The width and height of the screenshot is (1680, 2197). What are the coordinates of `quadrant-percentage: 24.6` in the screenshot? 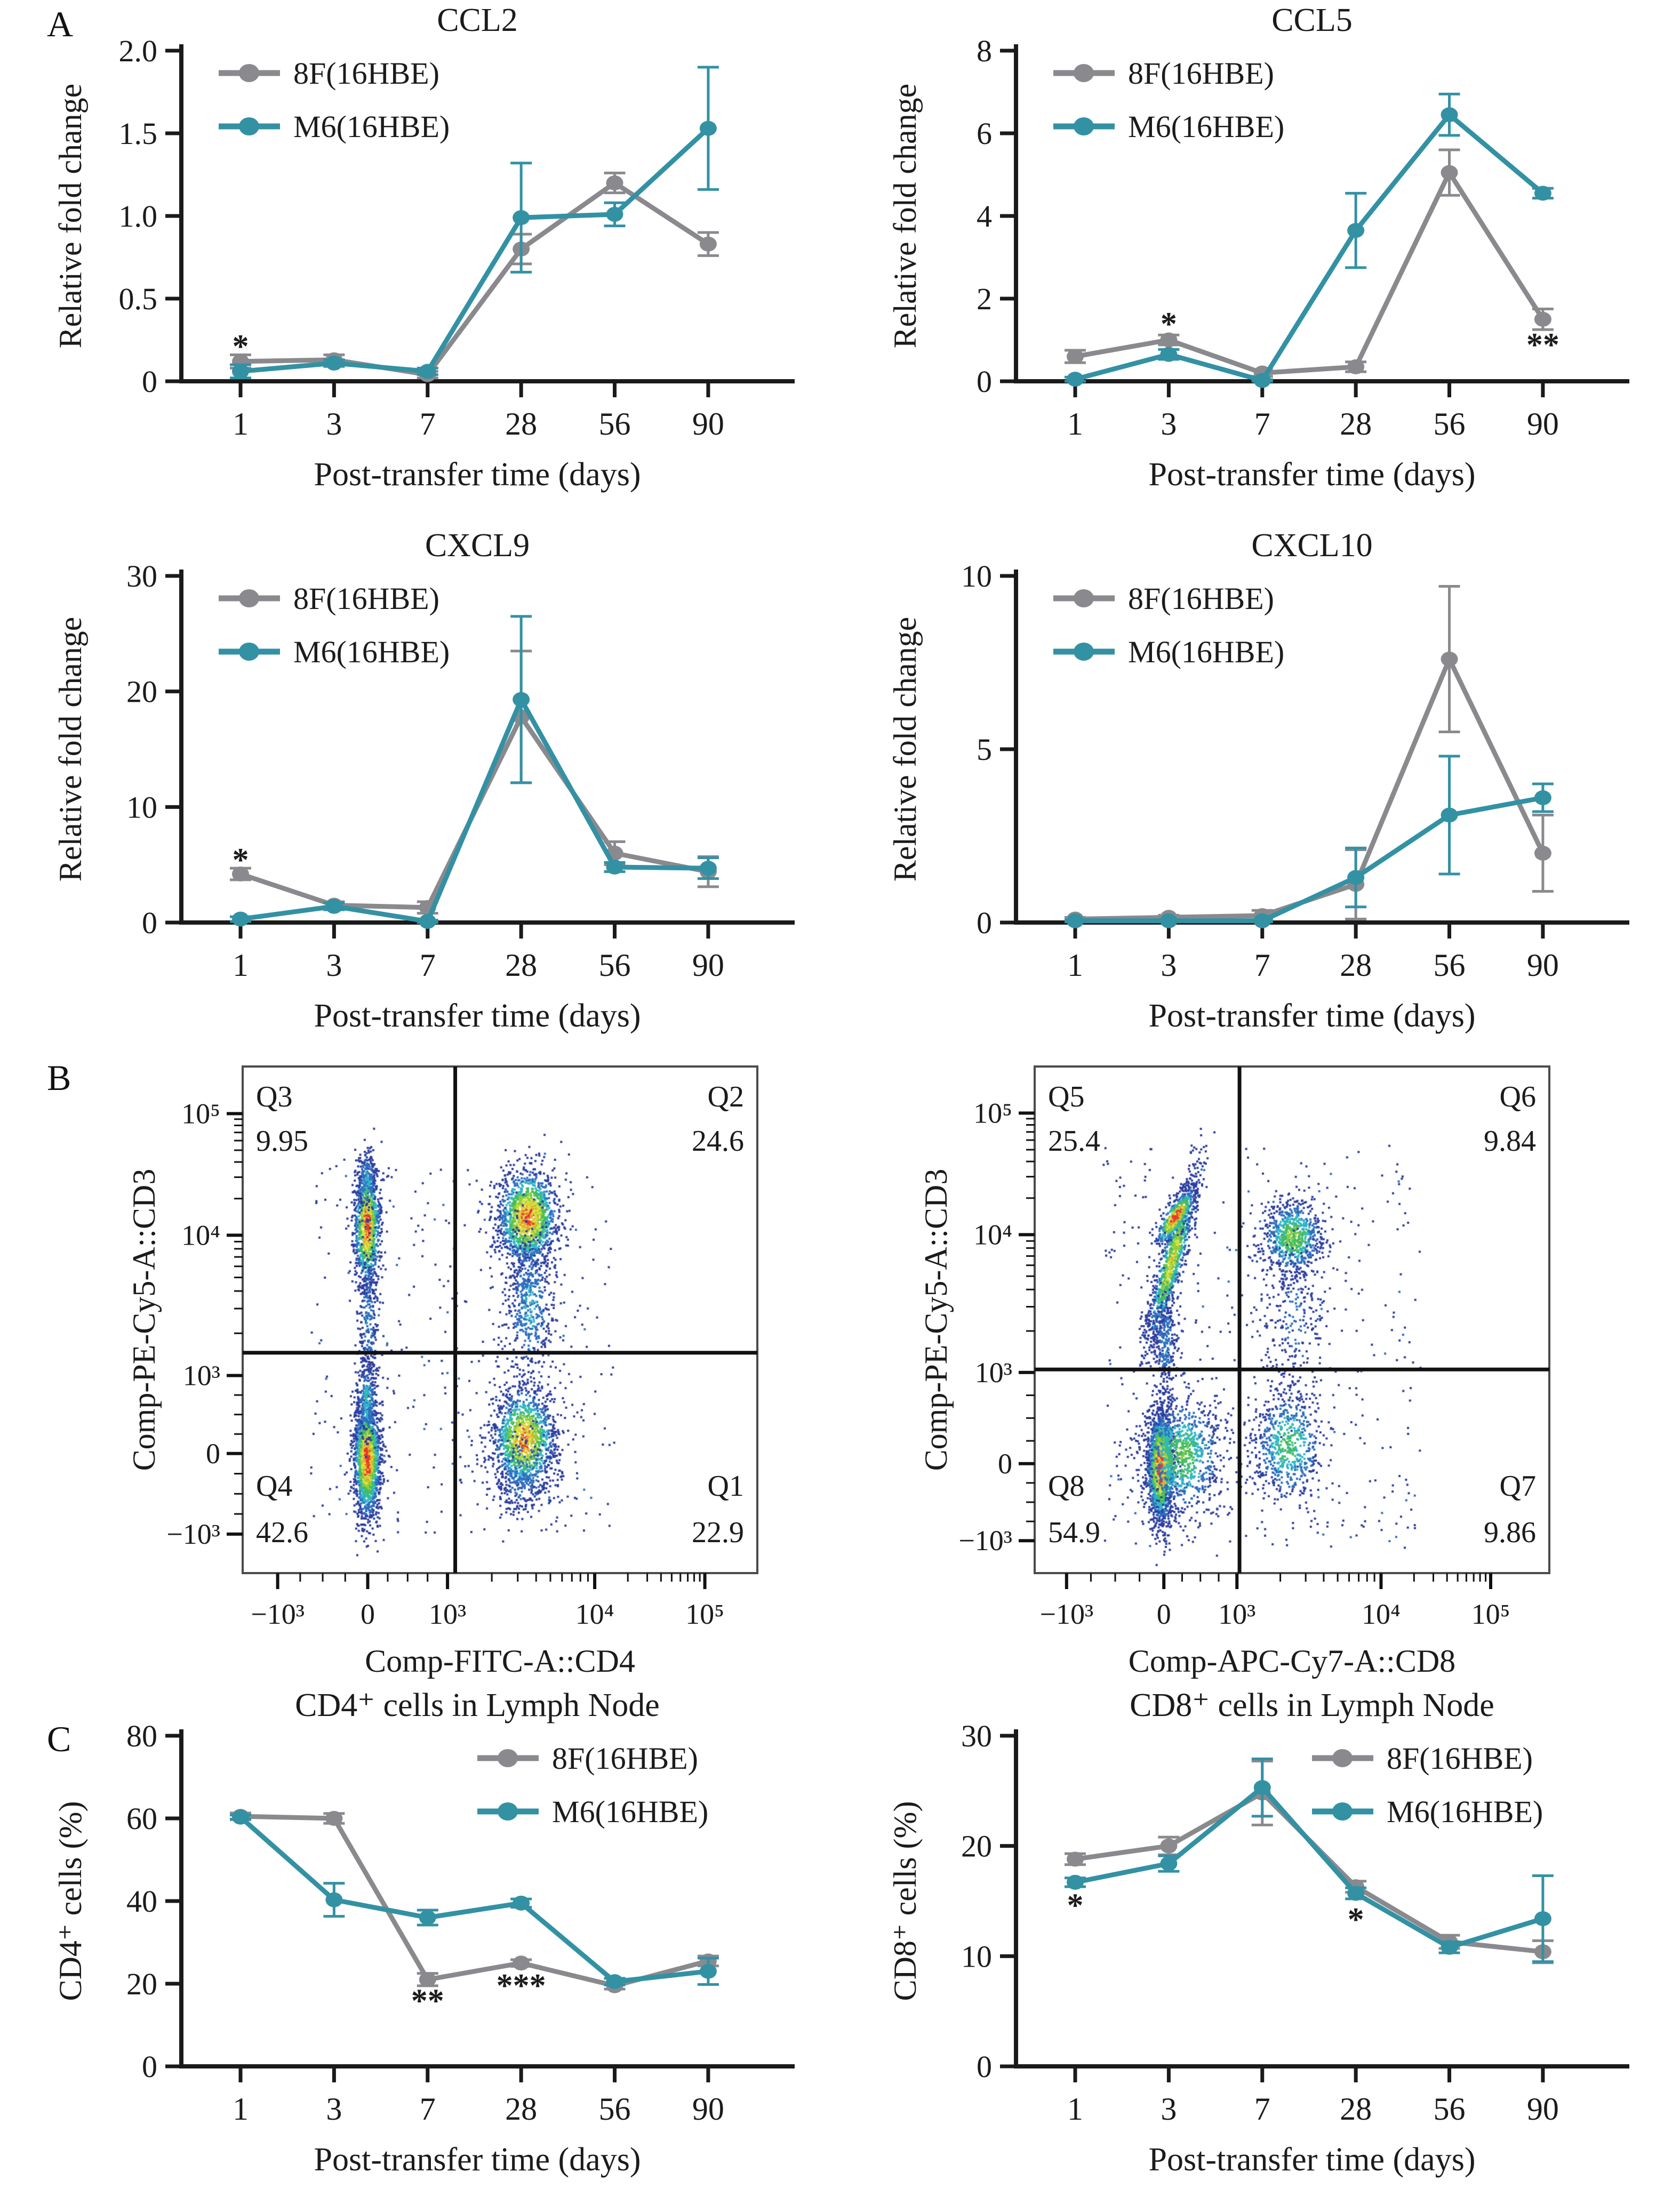 It's located at (718, 1141).